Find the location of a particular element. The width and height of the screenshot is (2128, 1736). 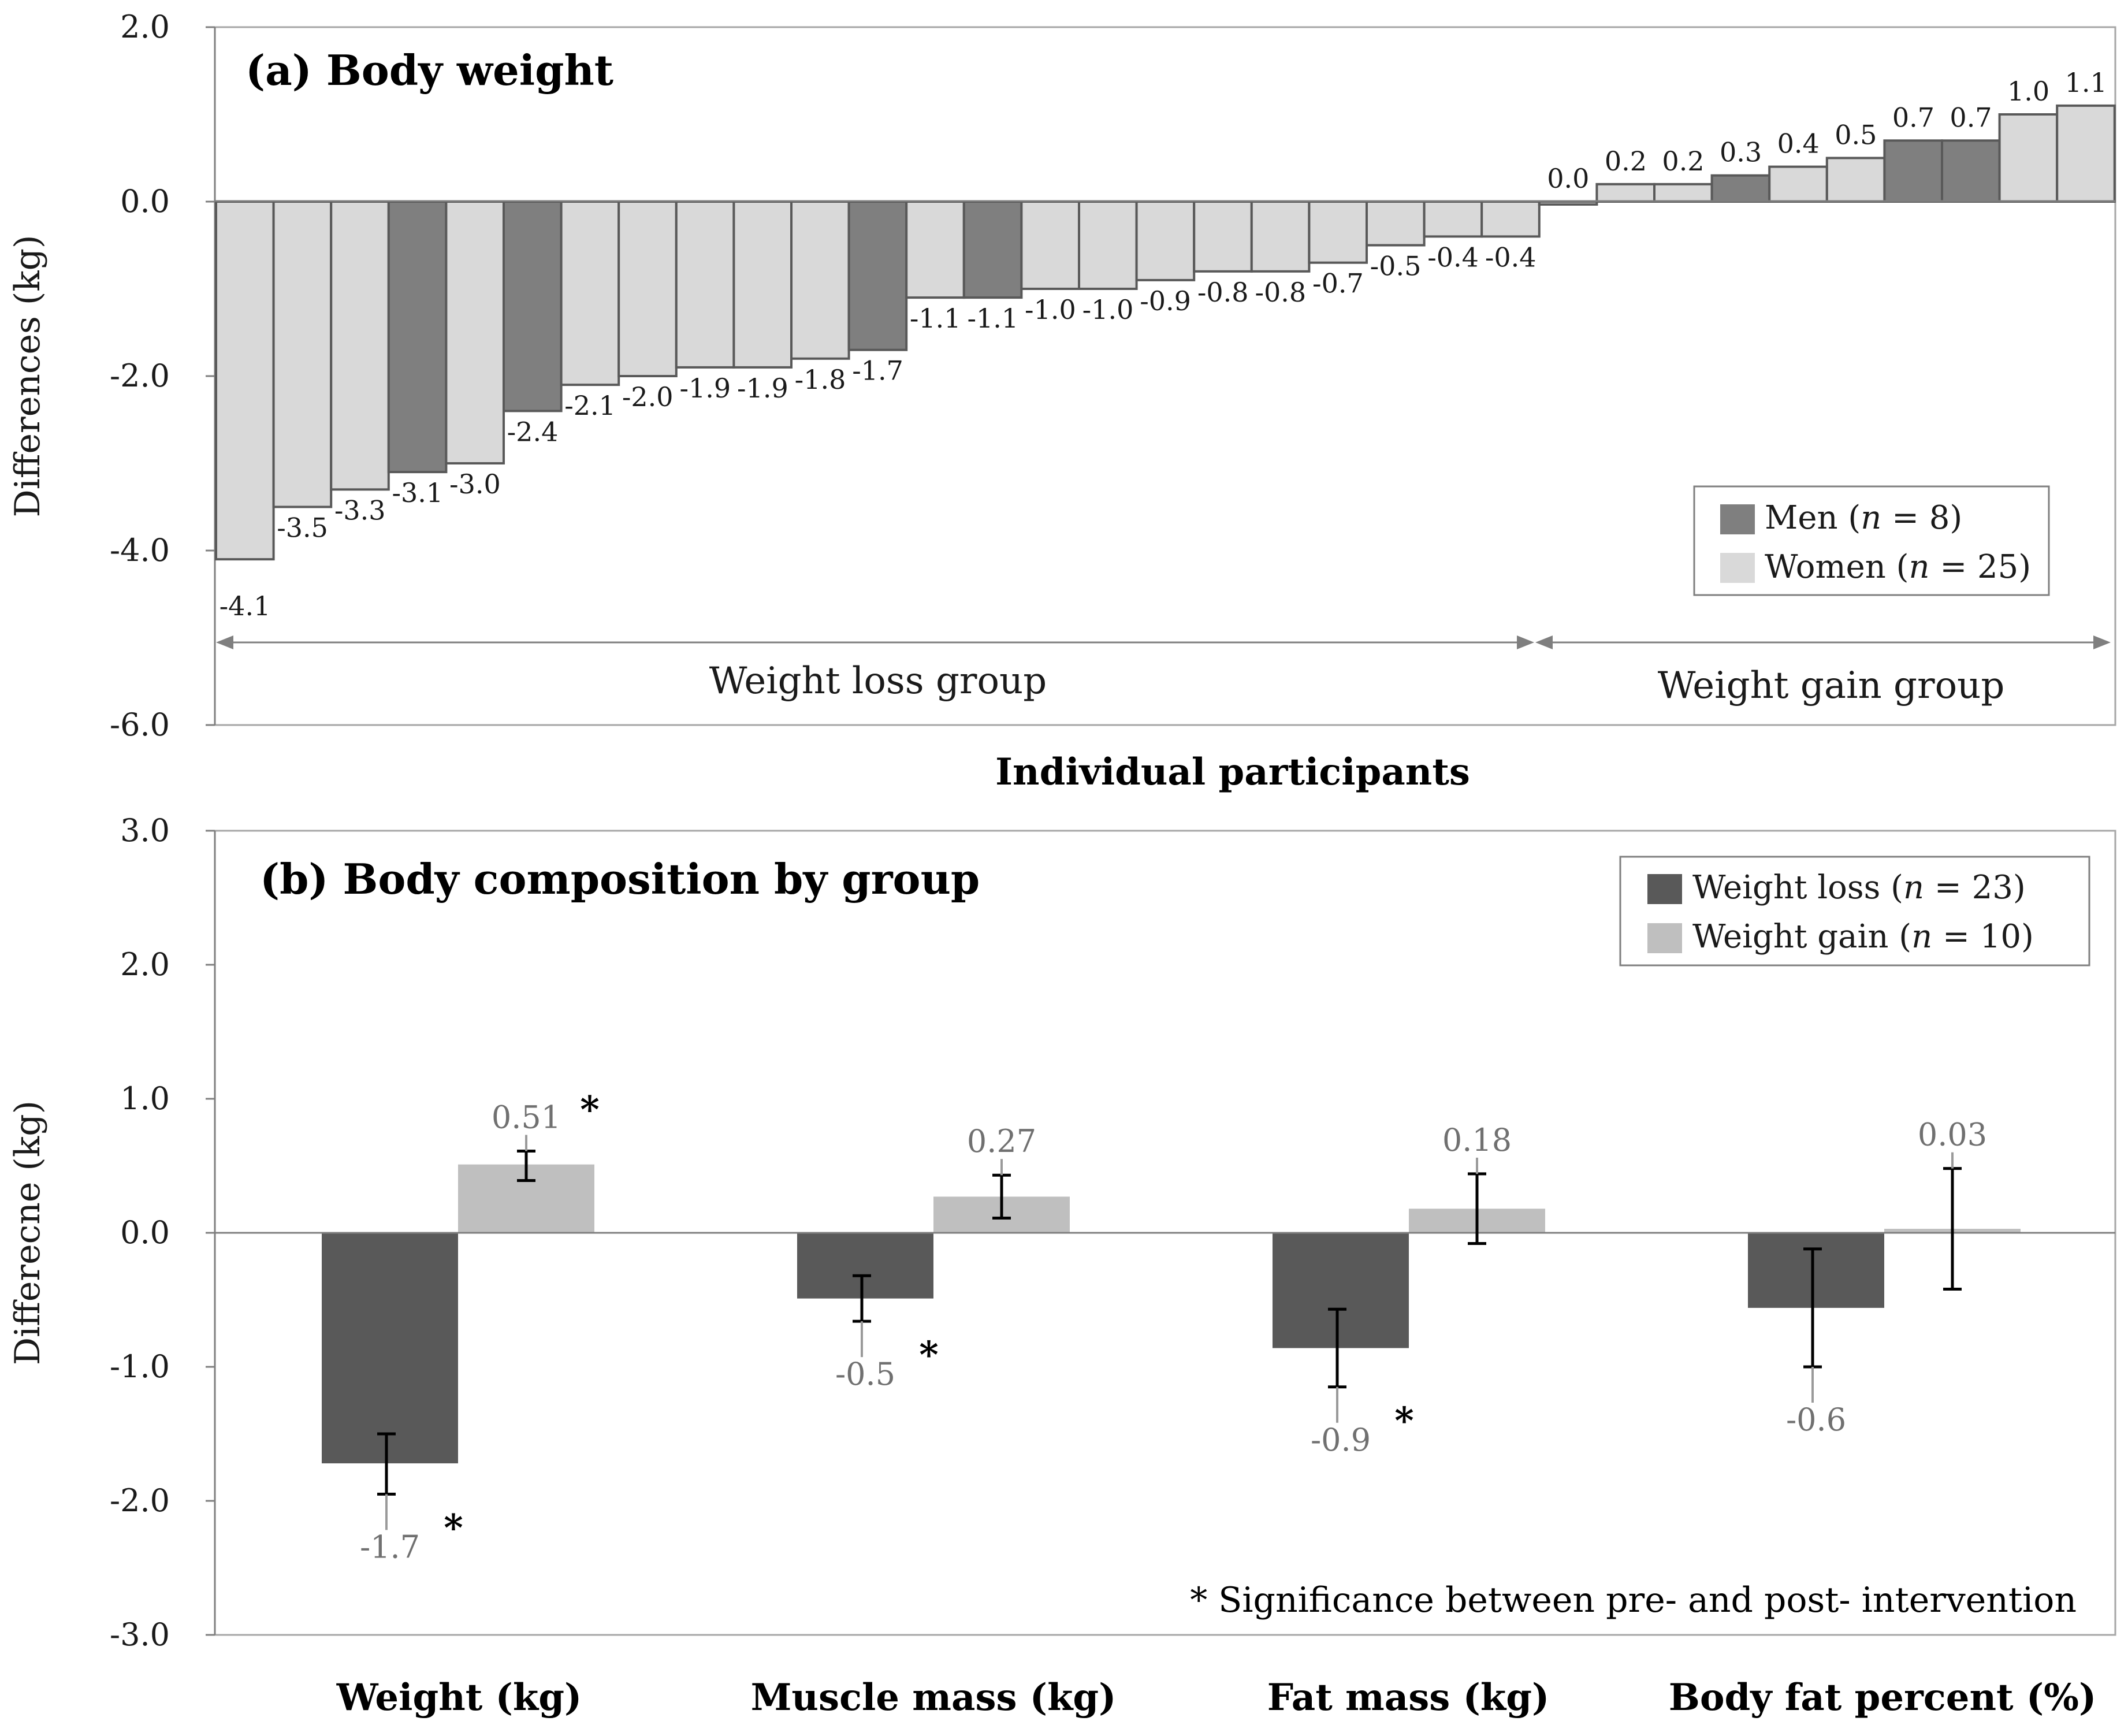

bar-value-label: -3.5 is located at coordinates (302, 528).